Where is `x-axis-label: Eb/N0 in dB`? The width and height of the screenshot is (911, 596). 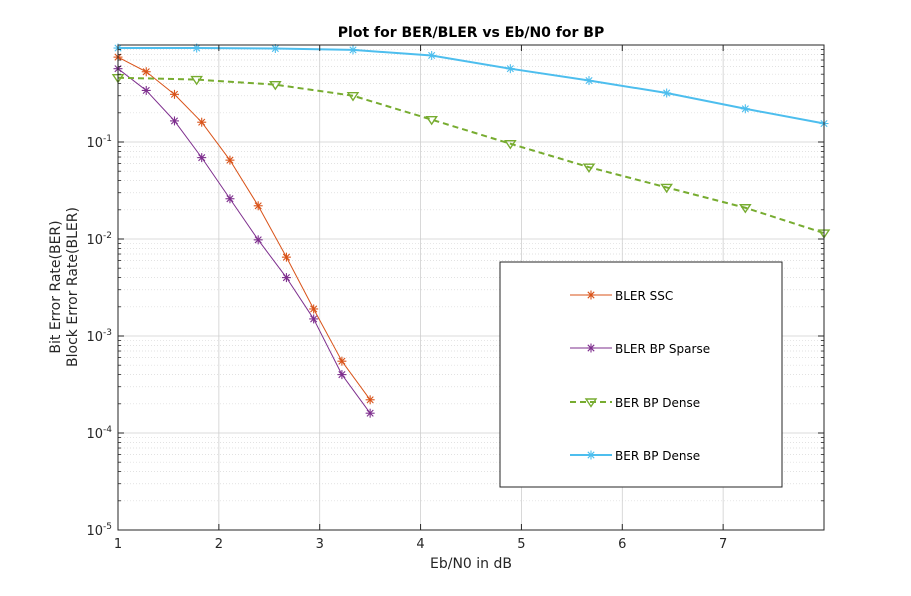 x-axis-label: Eb/N0 in dB is located at coordinates (471, 564).